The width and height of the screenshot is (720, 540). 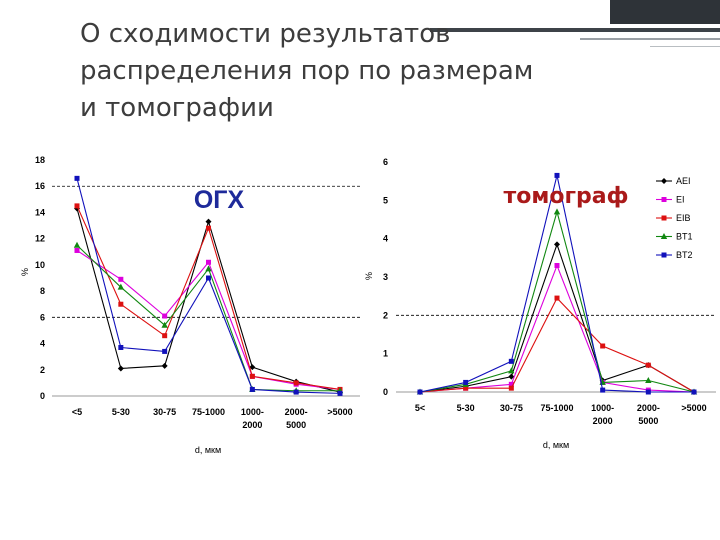 I want to click on legend-label: EIB, so click(x=683, y=218).